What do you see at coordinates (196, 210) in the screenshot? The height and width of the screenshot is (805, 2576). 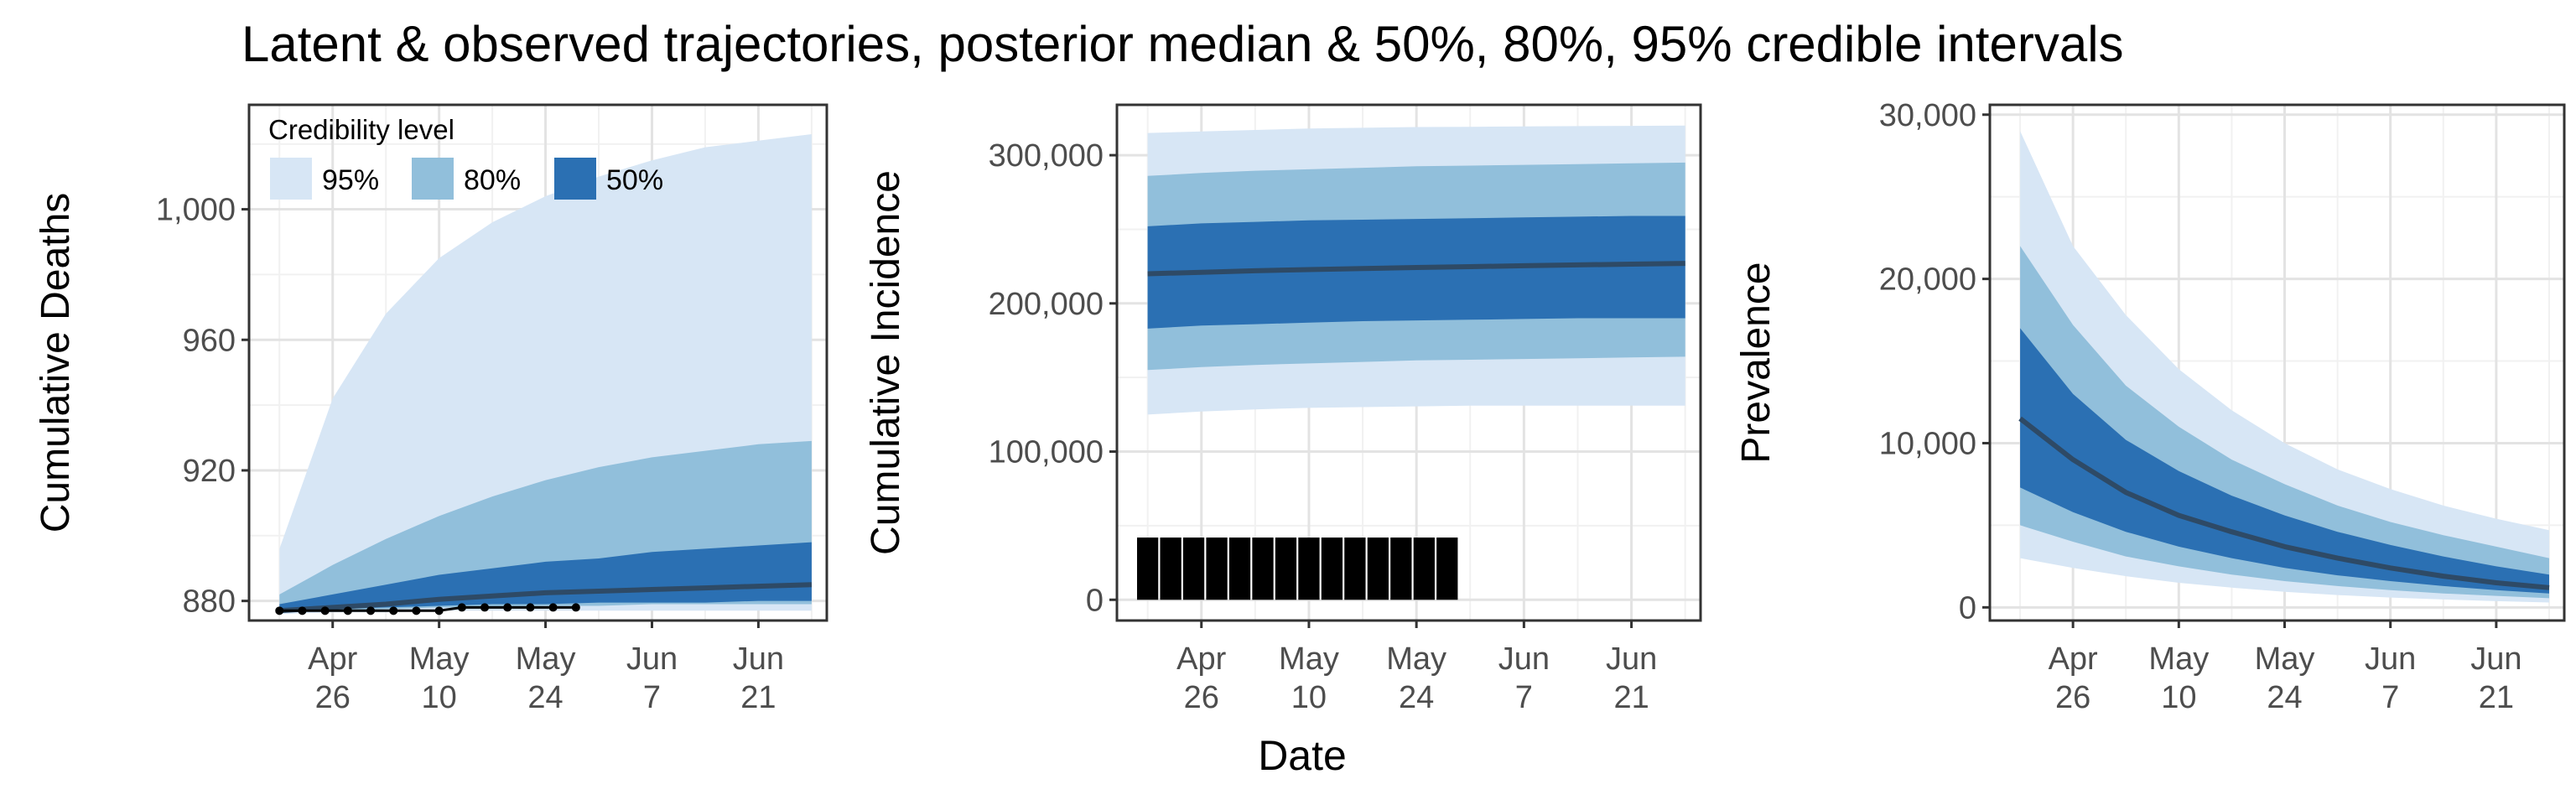 I see `y-tick-label: 1,000` at bounding box center [196, 210].